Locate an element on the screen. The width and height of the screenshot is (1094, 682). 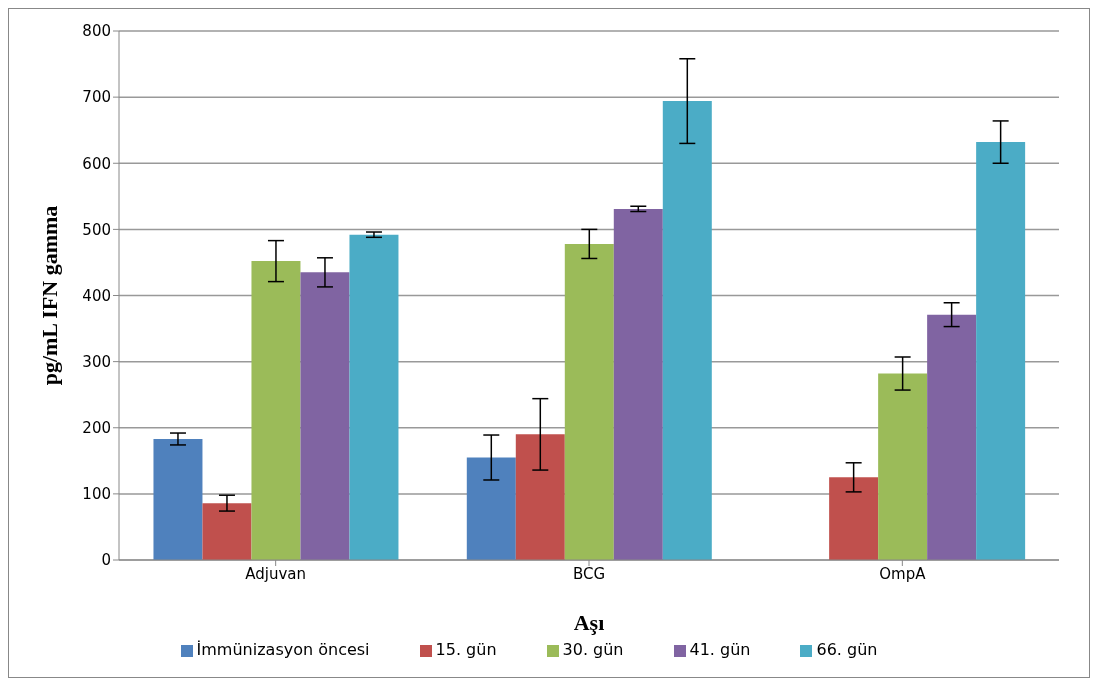
y-tick-label: 400 is located at coordinates (96, 295).